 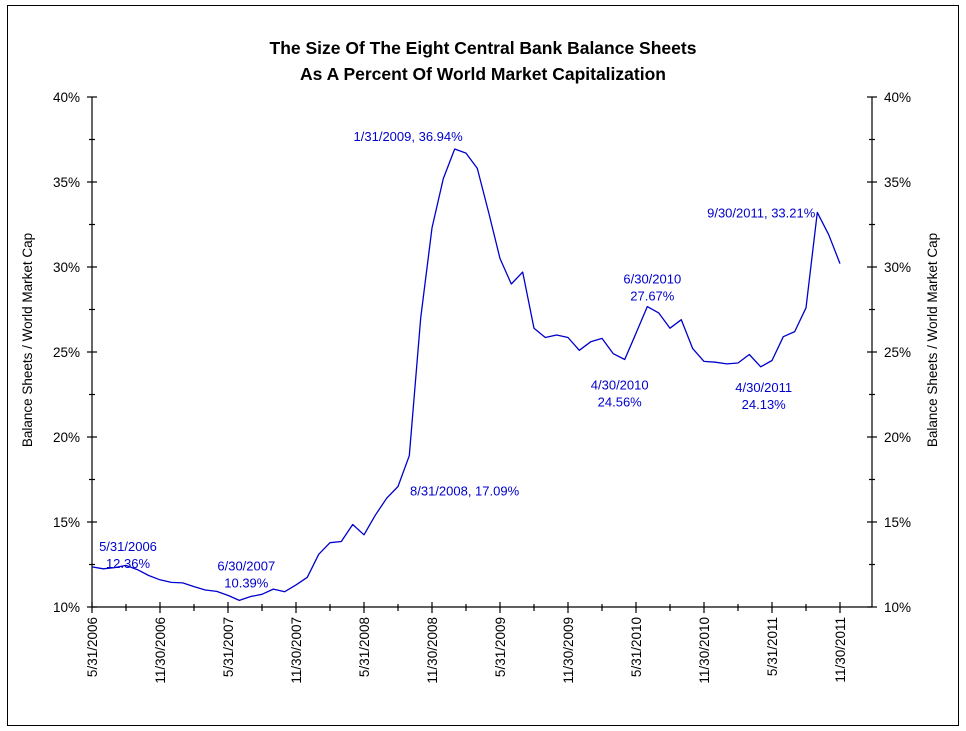 I want to click on annotation-6/30/2010: 6/30/2010, so click(x=652, y=279).